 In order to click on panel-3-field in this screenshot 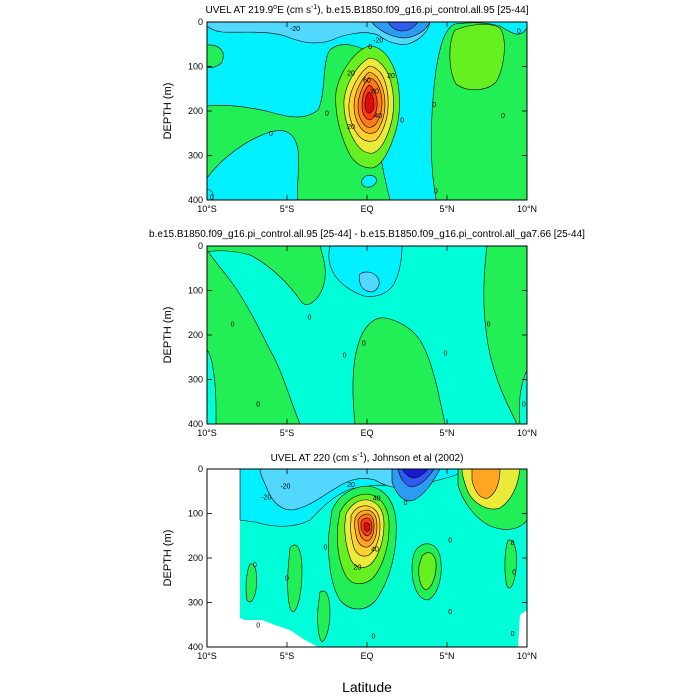, I will do `click(367, 558)`.